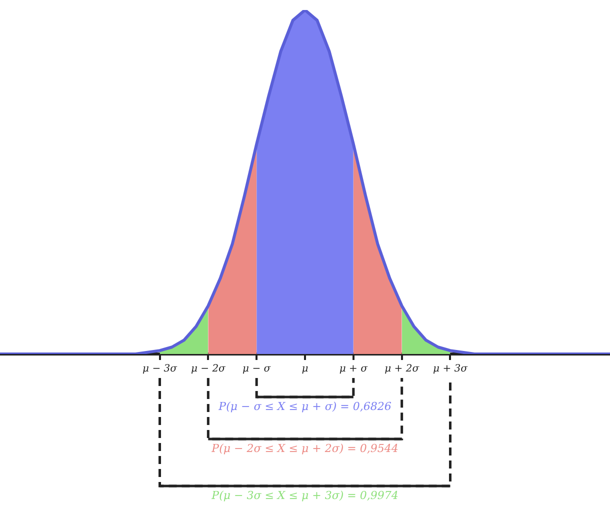 This screenshot has width=610, height=518. What do you see at coordinates (305, 369) in the screenshot?
I see `x-tick-label: μ` at bounding box center [305, 369].